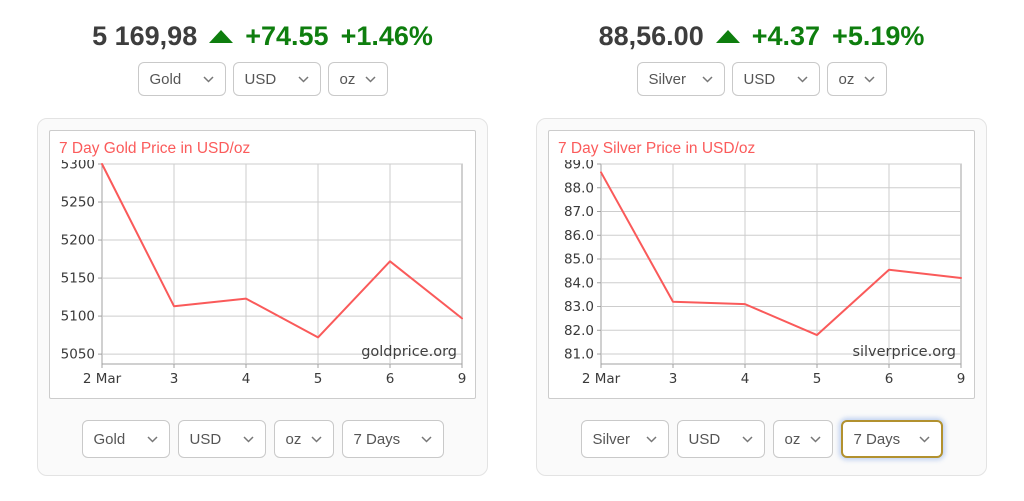 The height and width of the screenshot is (501, 1024). Describe the element at coordinates (877, 439) in the screenshot. I see `silver-period-select-value: 7 Days` at that location.